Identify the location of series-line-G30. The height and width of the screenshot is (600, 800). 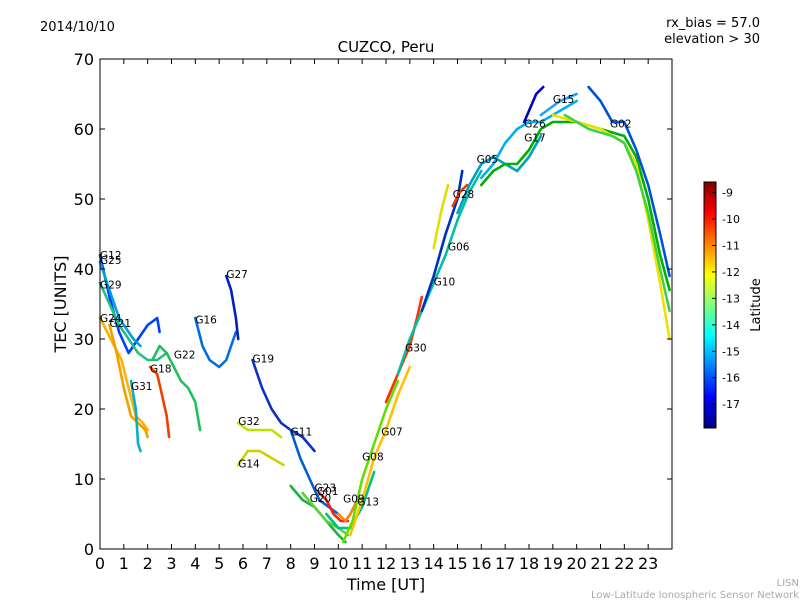
(404, 349).